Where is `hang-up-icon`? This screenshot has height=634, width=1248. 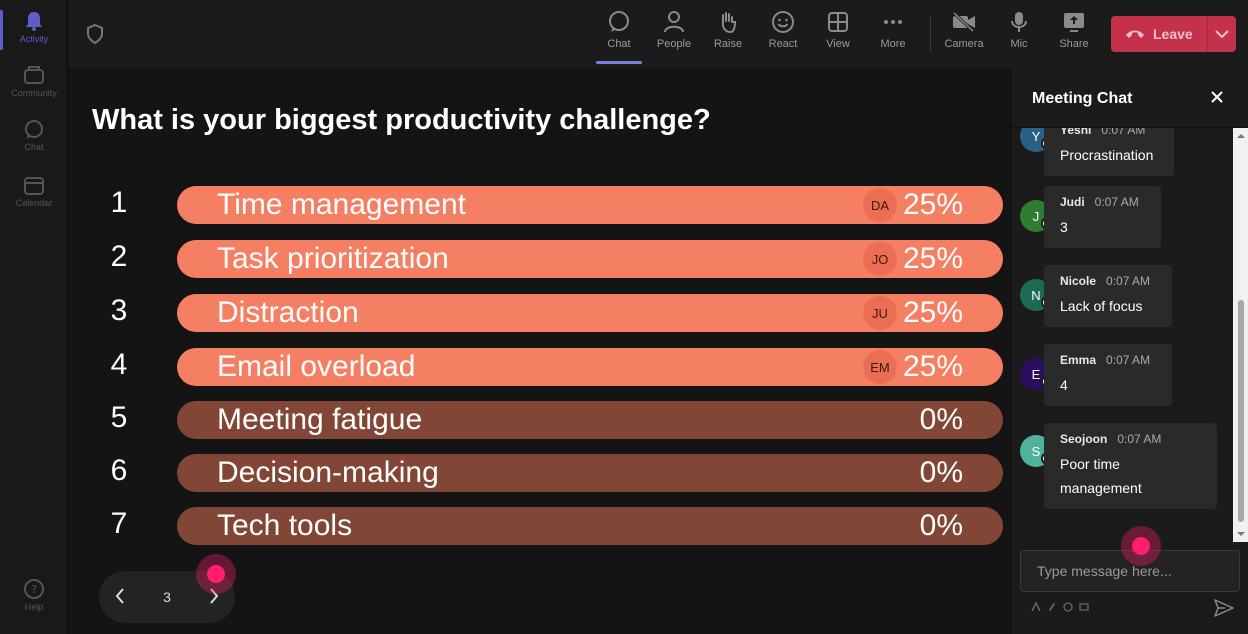
hang-up-icon is located at coordinates (1135, 34).